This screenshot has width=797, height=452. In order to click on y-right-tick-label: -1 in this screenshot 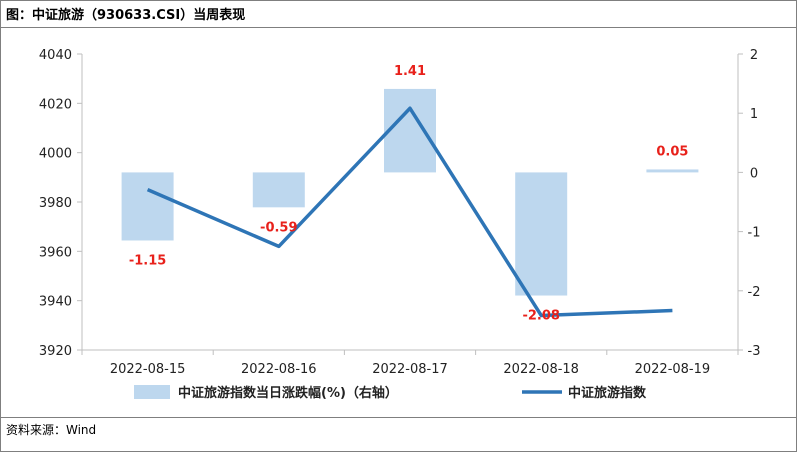, I will do `click(754, 233)`.